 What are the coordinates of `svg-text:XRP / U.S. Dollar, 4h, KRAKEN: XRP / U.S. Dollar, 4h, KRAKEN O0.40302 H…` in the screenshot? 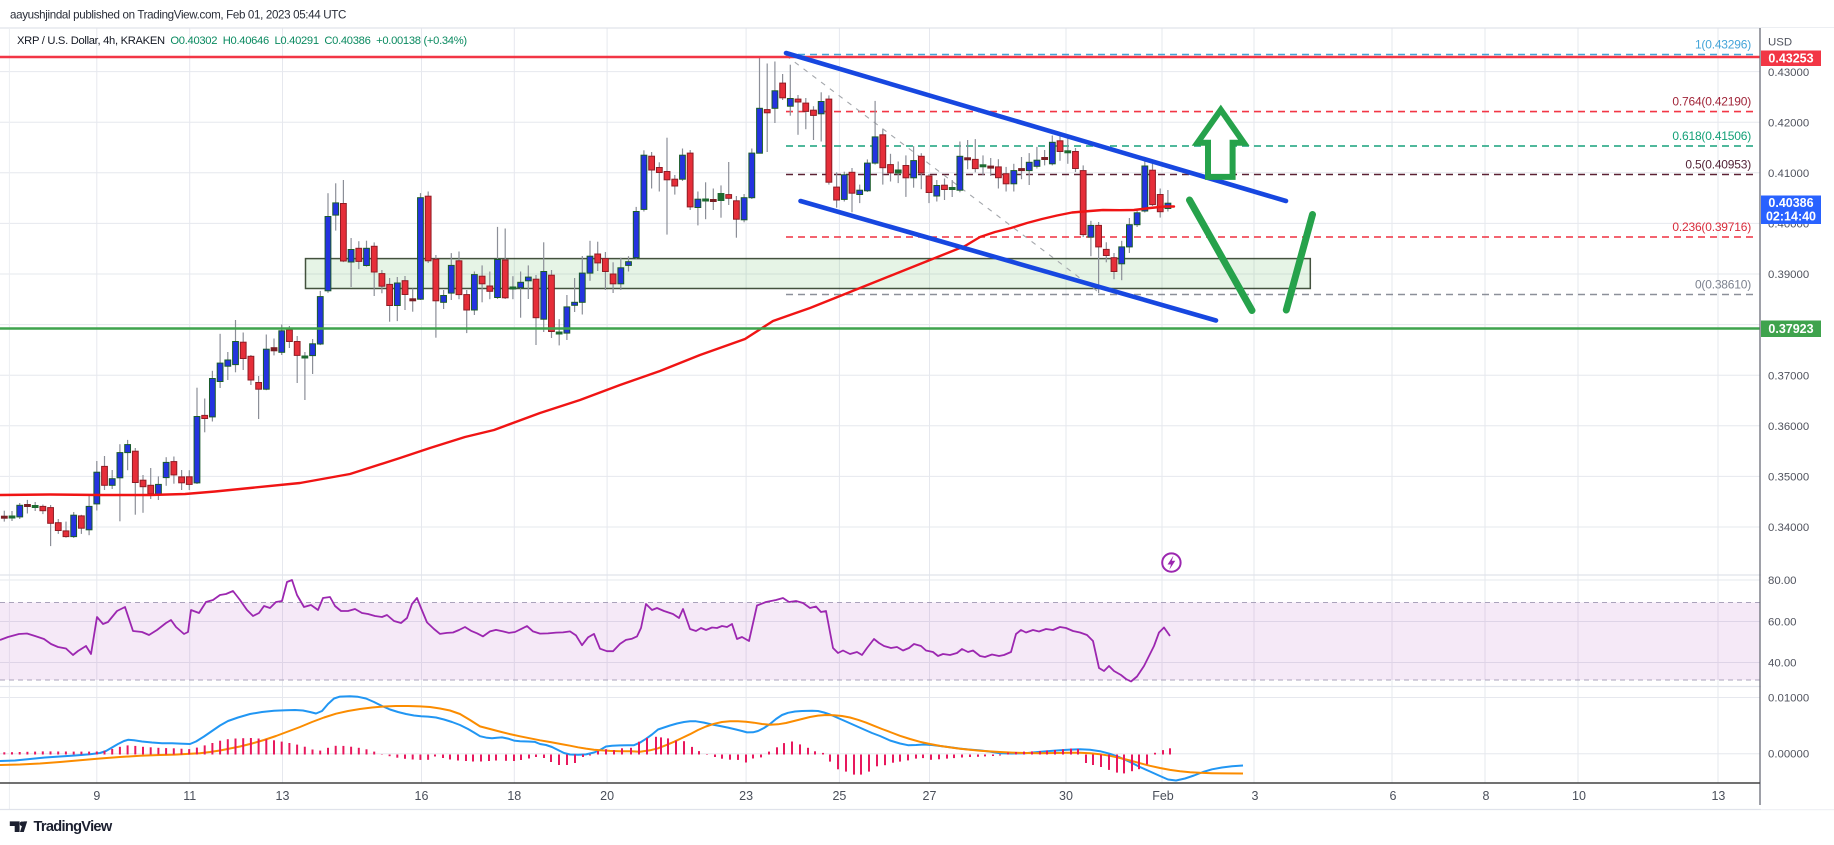 It's located at (242, 41).